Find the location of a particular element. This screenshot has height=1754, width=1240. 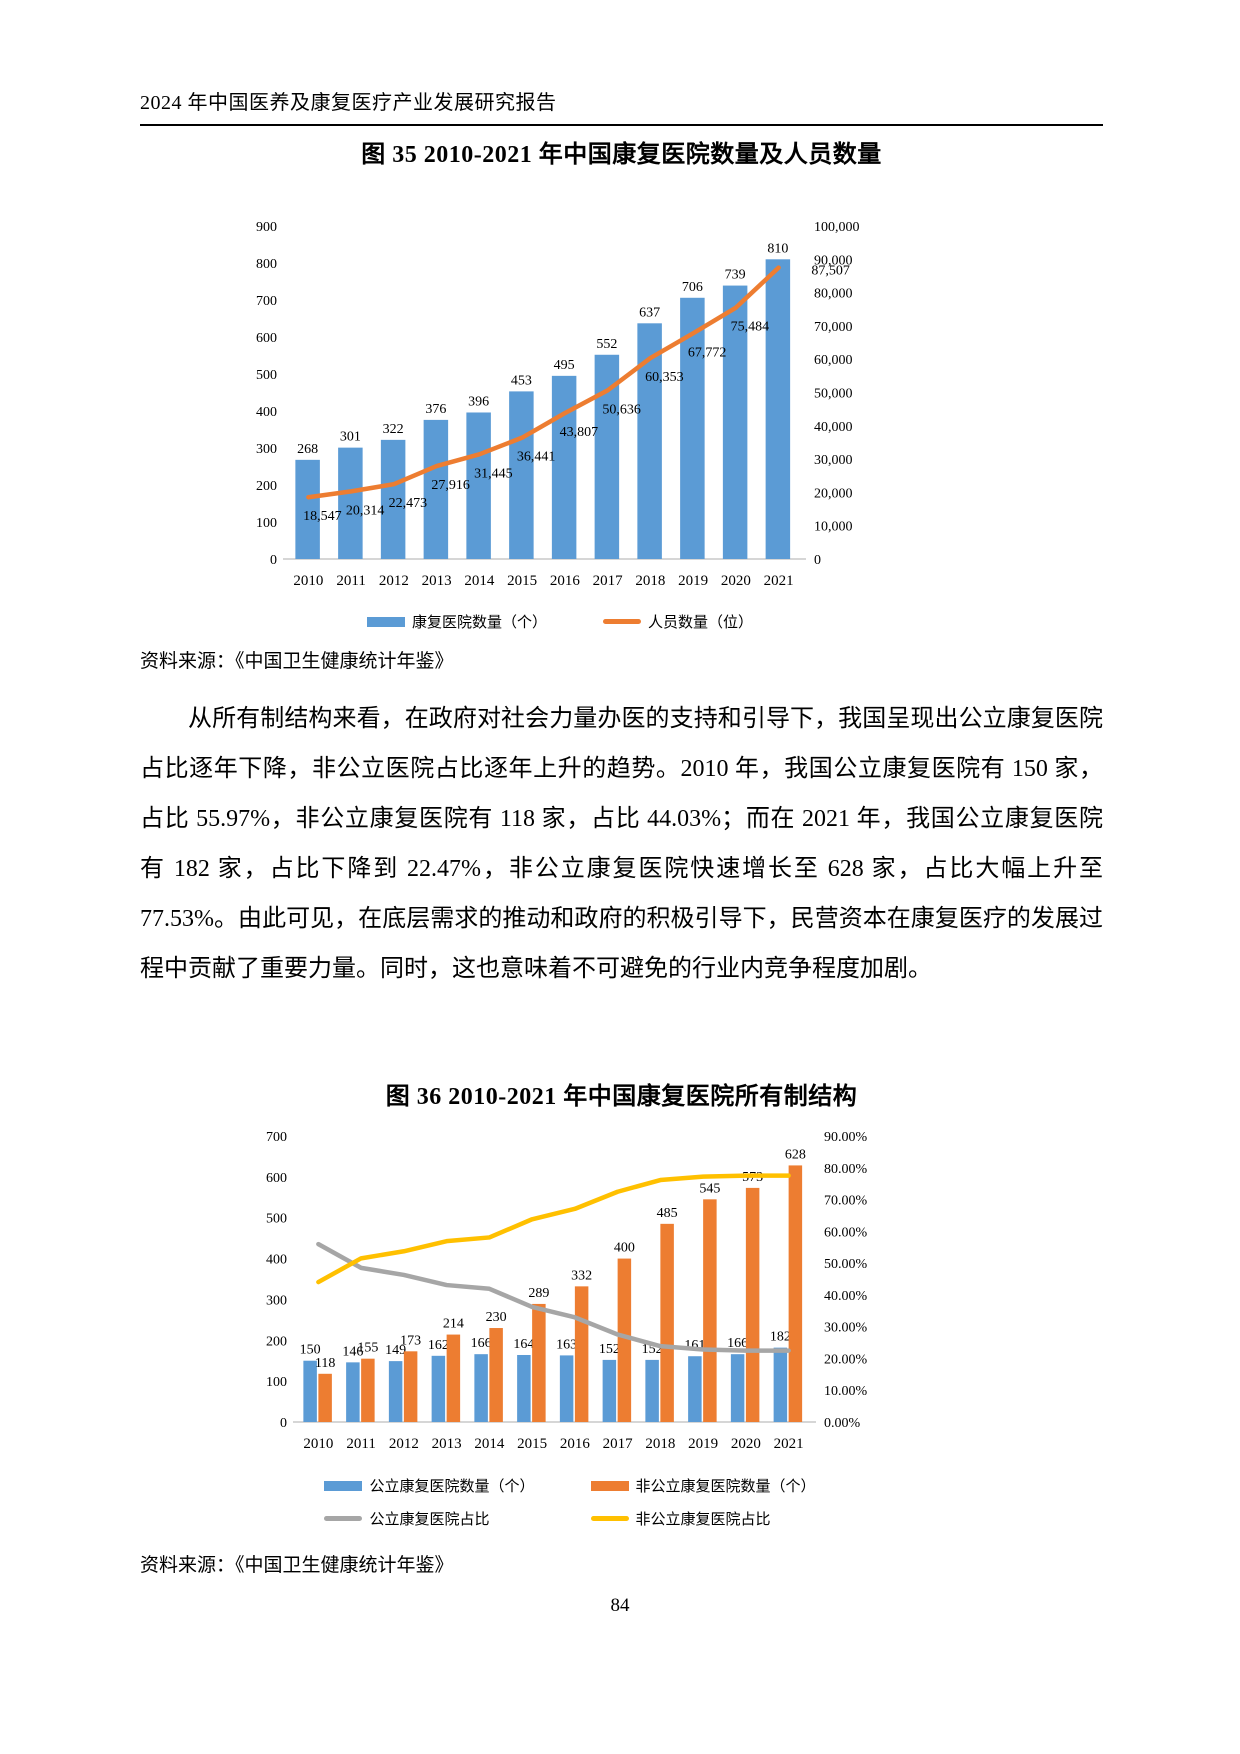

figure36-source: 资料来源：《中国卫生健康统计年鉴》 is located at coordinates (297, 1565).